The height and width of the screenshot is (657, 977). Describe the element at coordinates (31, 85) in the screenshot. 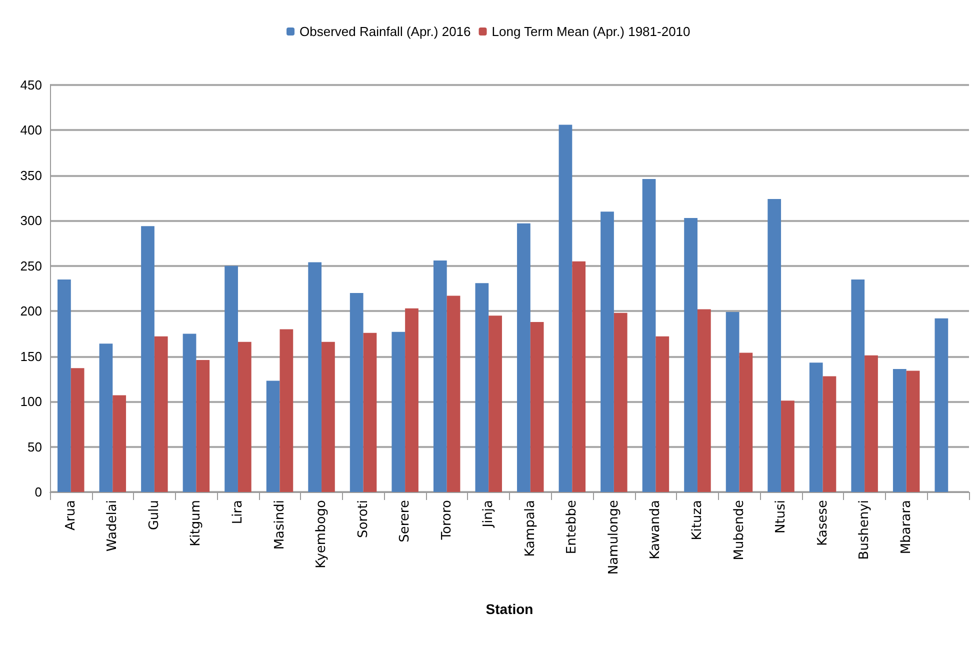

I see `y-tick-label: 450` at that location.